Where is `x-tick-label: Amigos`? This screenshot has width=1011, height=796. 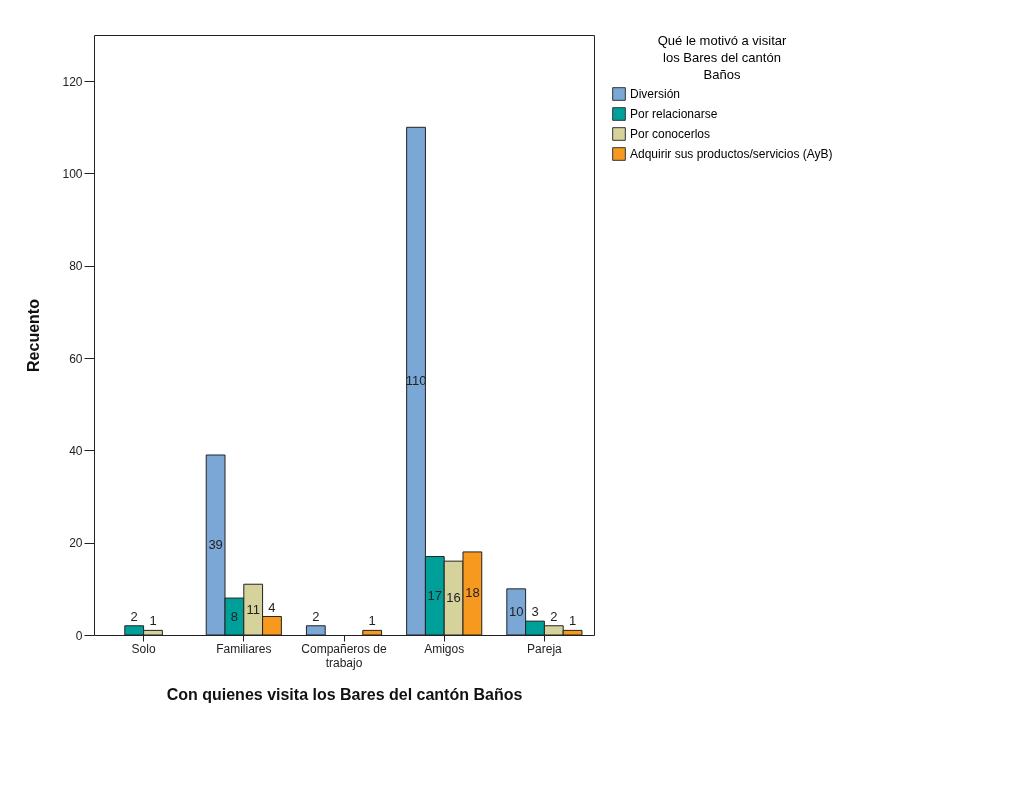 x-tick-label: Amigos is located at coordinates (444, 648).